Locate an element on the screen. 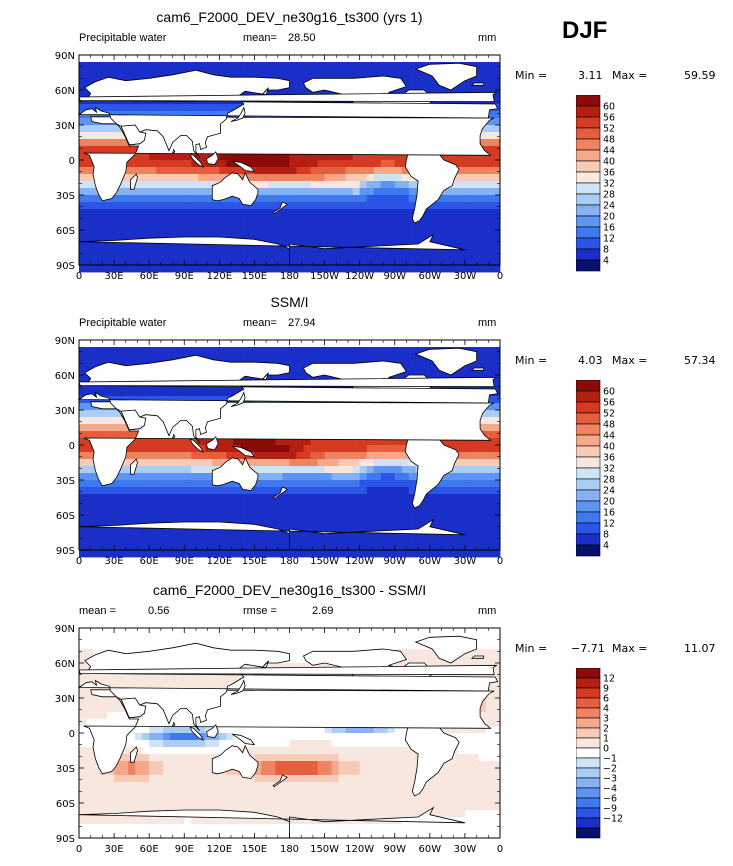 This screenshot has width=733, height=866. panel-title: cam6_F2000_DEV_ne30g16_ts300 - SSM/I is located at coordinates (289, 590).